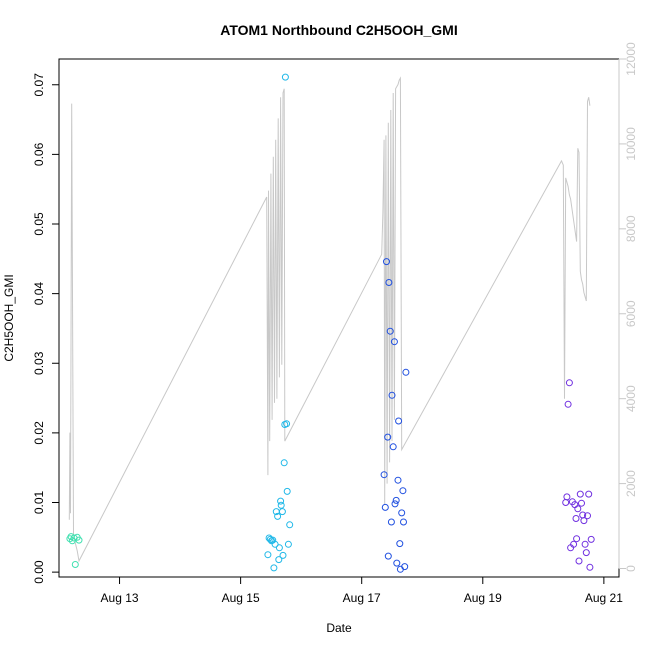 The height and width of the screenshot is (650, 650). I want to click on x-tick-label: Aug 21, so click(604, 598).